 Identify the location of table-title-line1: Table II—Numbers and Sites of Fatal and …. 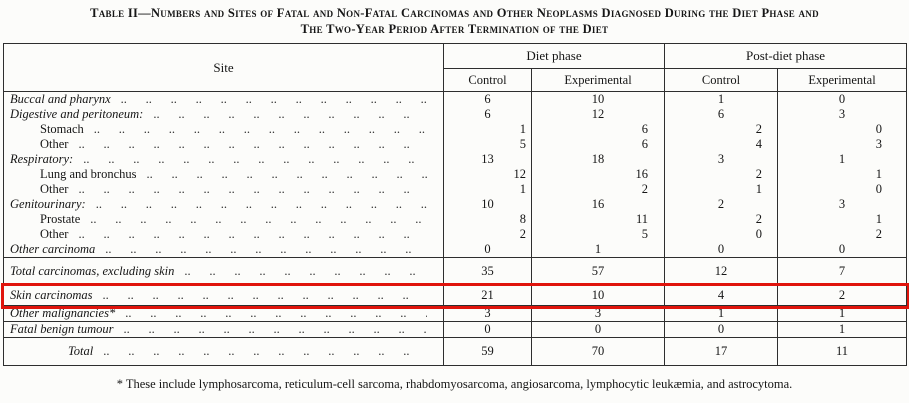
(454, 13).